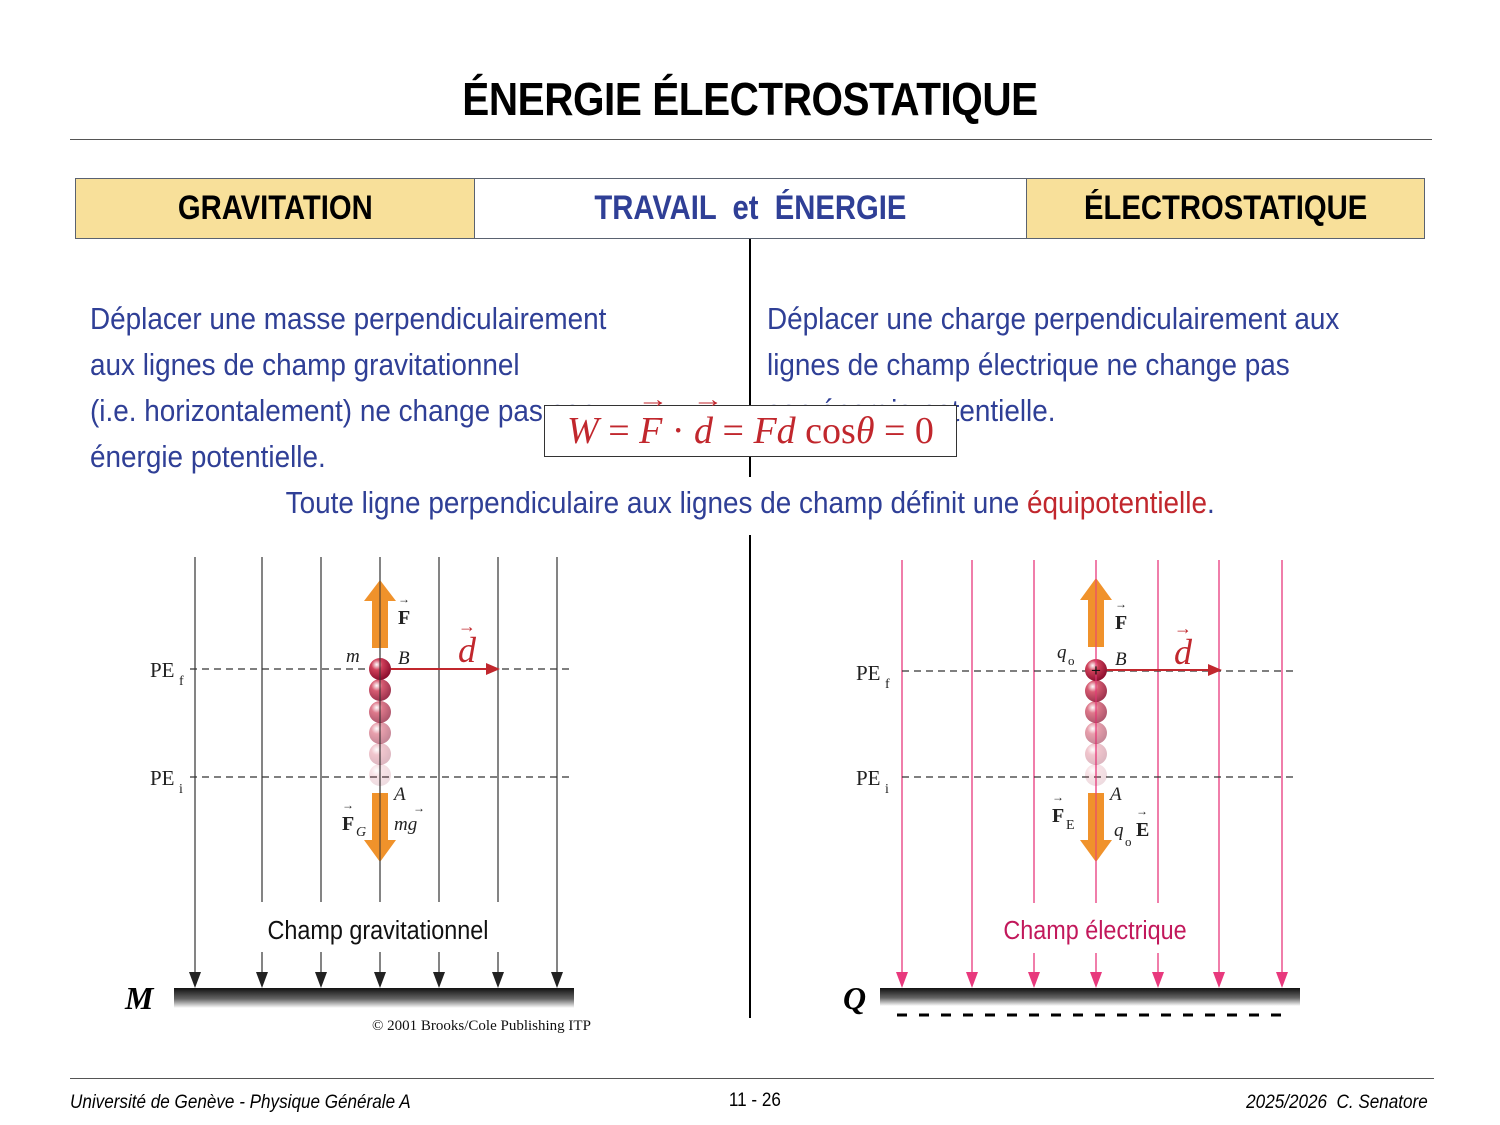 This screenshot has width=1500, height=1125. Describe the element at coordinates (854, 998) in the screenshot. I see `charge-source-label: Q` at that location.